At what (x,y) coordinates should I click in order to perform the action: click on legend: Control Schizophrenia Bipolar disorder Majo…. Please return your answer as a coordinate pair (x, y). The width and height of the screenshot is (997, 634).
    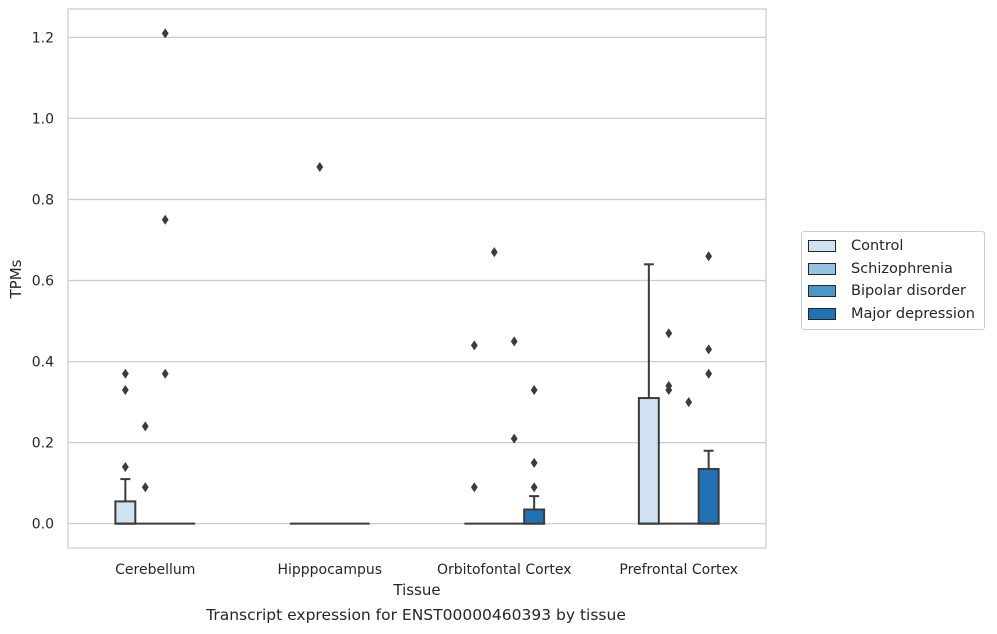
    Looking at the image, I should click on (893, 280).